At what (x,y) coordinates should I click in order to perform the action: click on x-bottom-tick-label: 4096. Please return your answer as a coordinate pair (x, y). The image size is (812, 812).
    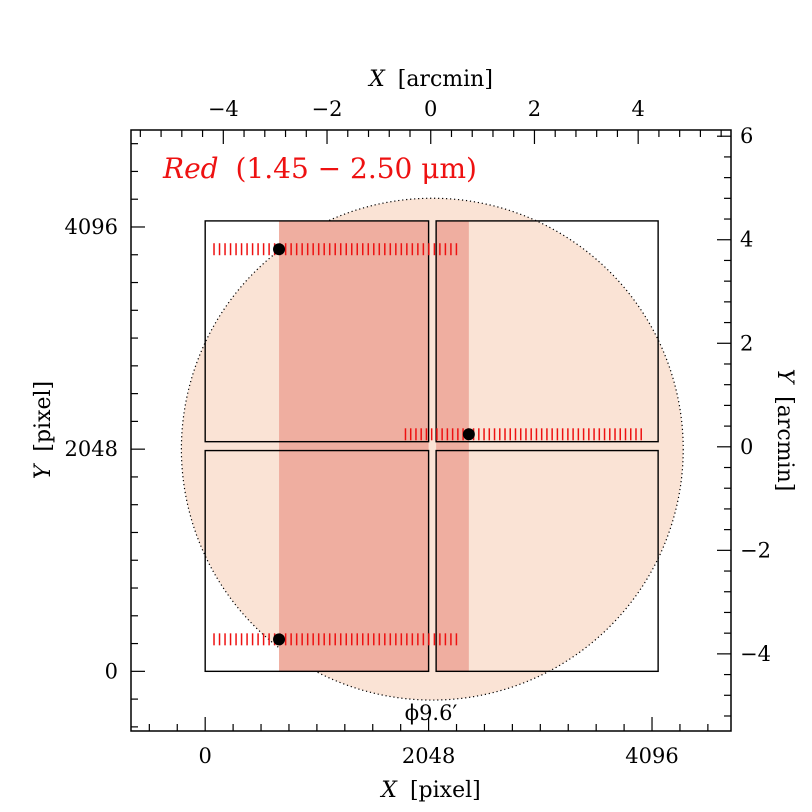
    Looking at the image, I should click on (651, 756).